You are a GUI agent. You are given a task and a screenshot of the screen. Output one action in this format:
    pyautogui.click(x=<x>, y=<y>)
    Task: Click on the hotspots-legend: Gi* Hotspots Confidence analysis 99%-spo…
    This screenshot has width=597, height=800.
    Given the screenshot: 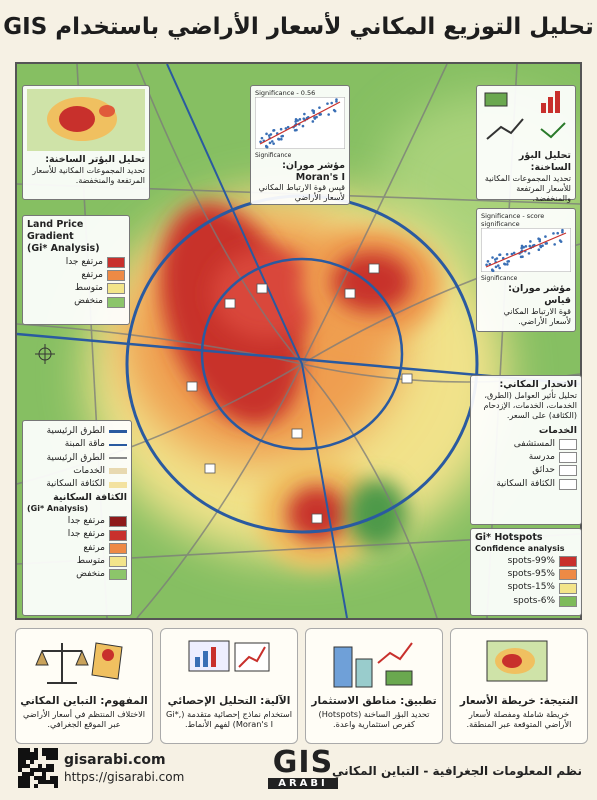 What is the action you would take?
    pyautogui.click(x=526, y=572)
    